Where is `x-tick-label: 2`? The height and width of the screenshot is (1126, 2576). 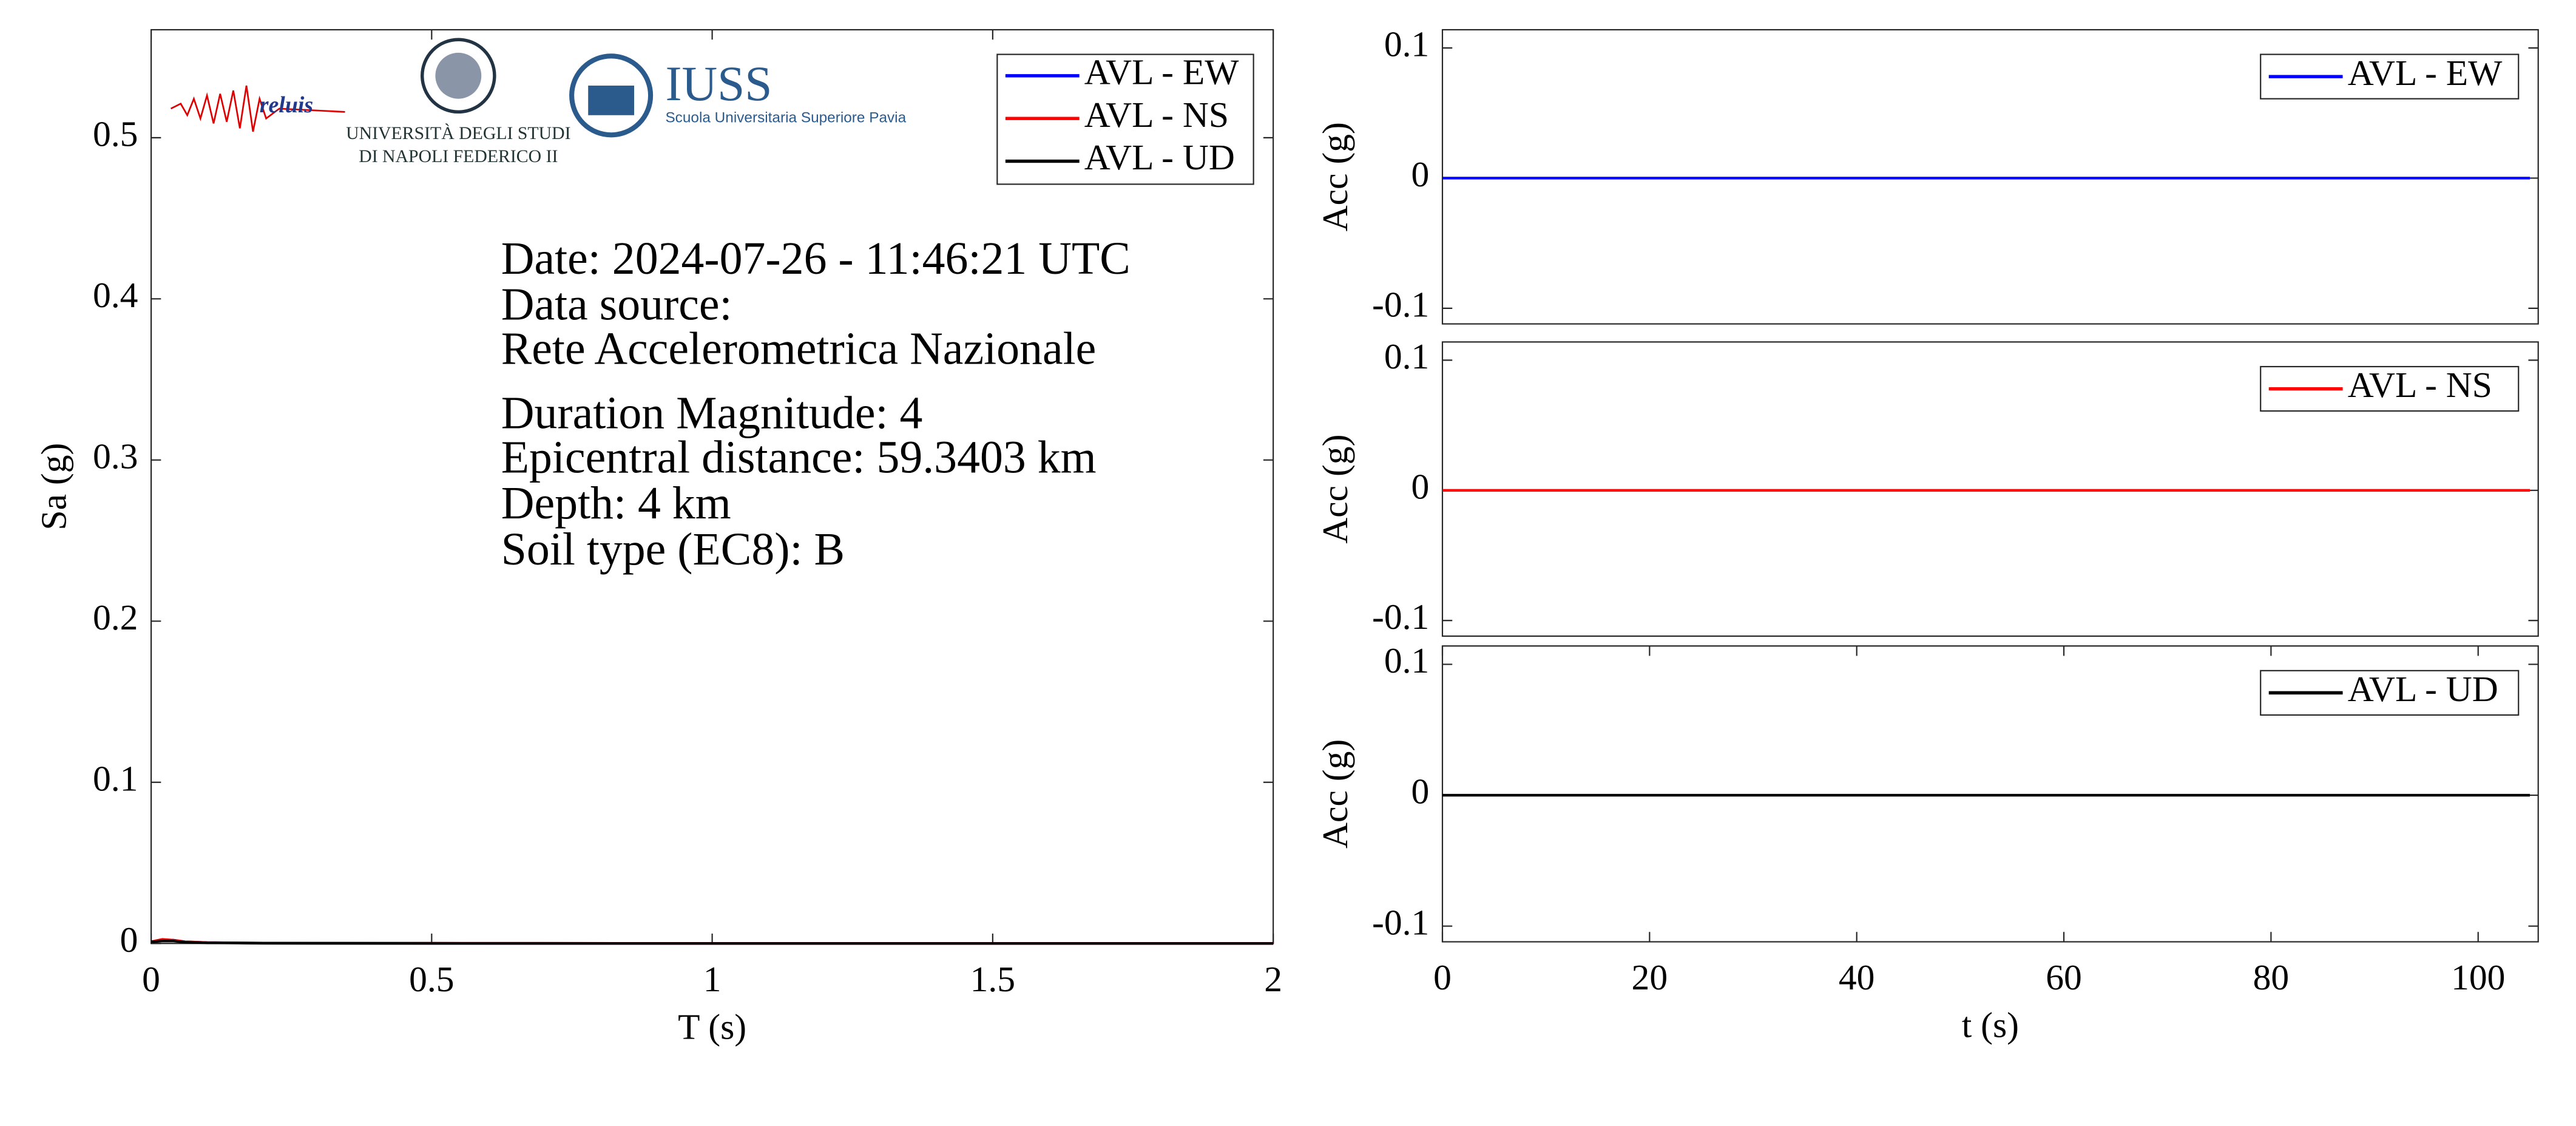
x-tick-label: 2 is located at coordinates (1273, 979).